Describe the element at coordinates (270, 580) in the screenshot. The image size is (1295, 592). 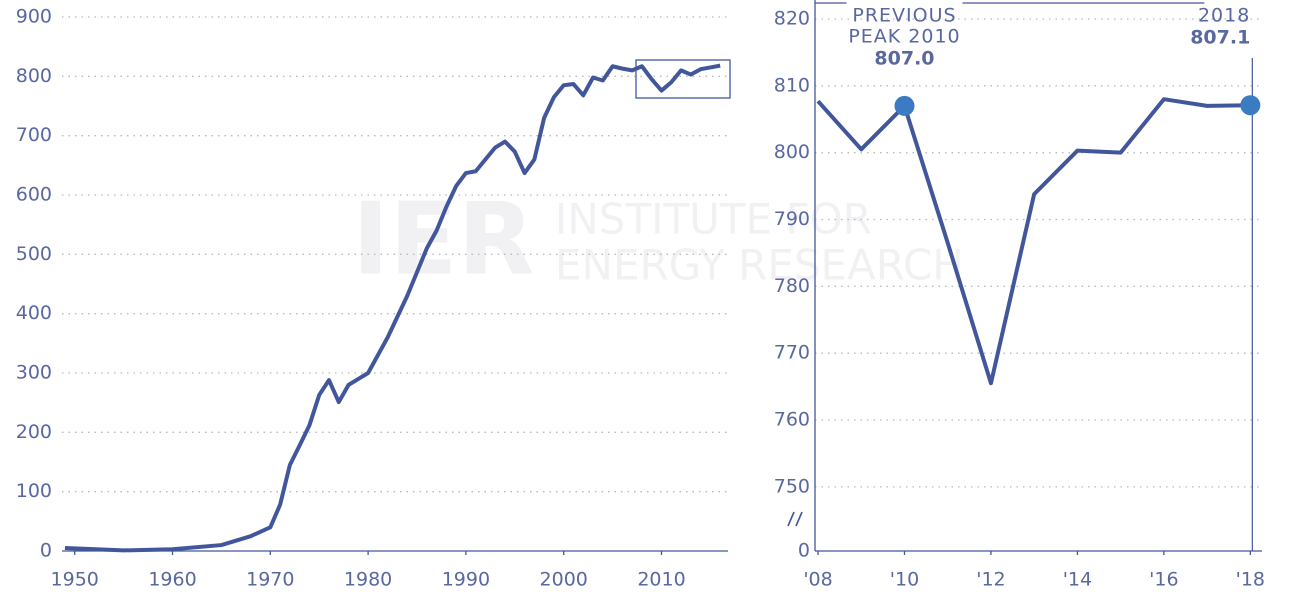
I see `x-tick-label: 1970` at that location.